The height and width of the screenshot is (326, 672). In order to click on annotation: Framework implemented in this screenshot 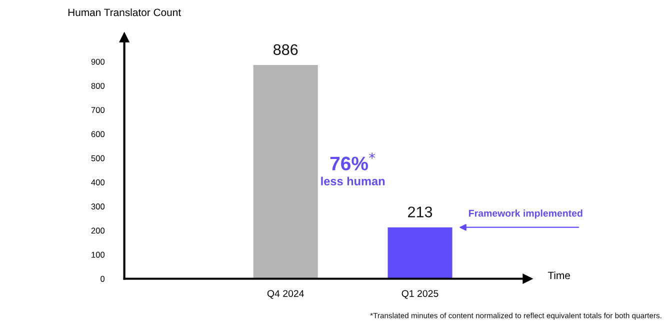, I will do `click(525, 214)`.